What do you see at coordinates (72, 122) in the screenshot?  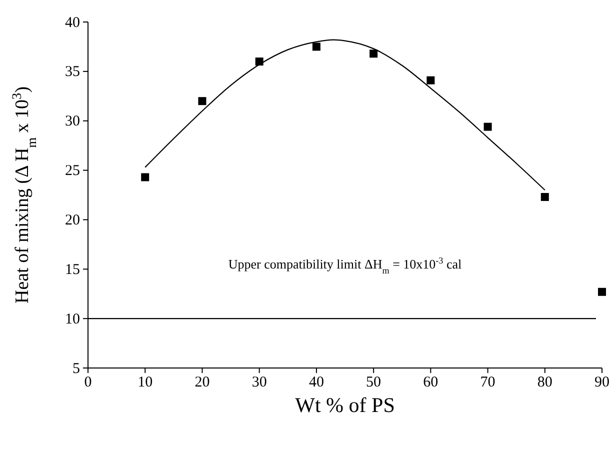 I see `y-tick-label: 30` at bounding box center [72, 122].